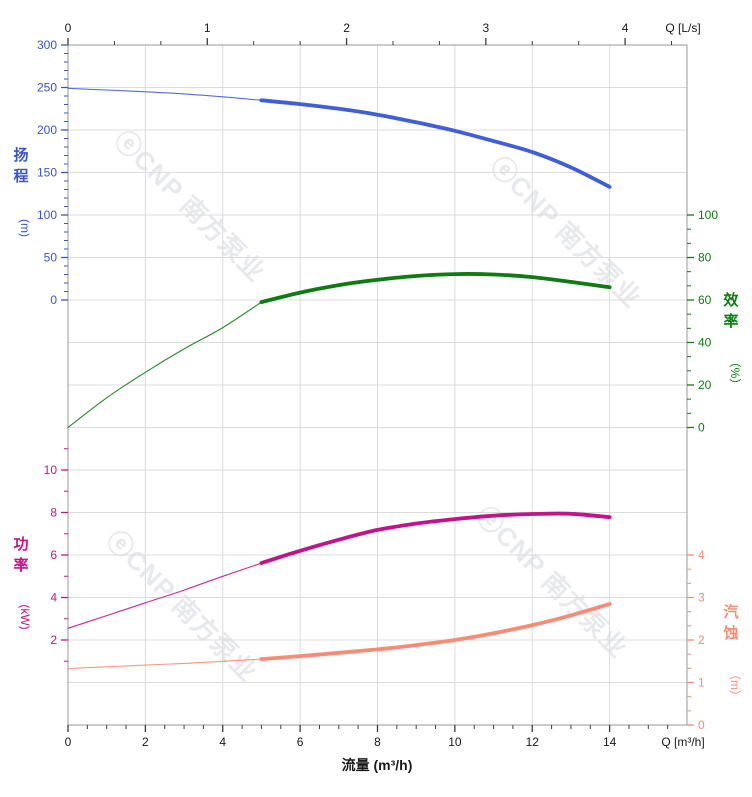  Describe the element at coordinates (47, 173) in the screenshot. I see `svg-text: 150` at that location.